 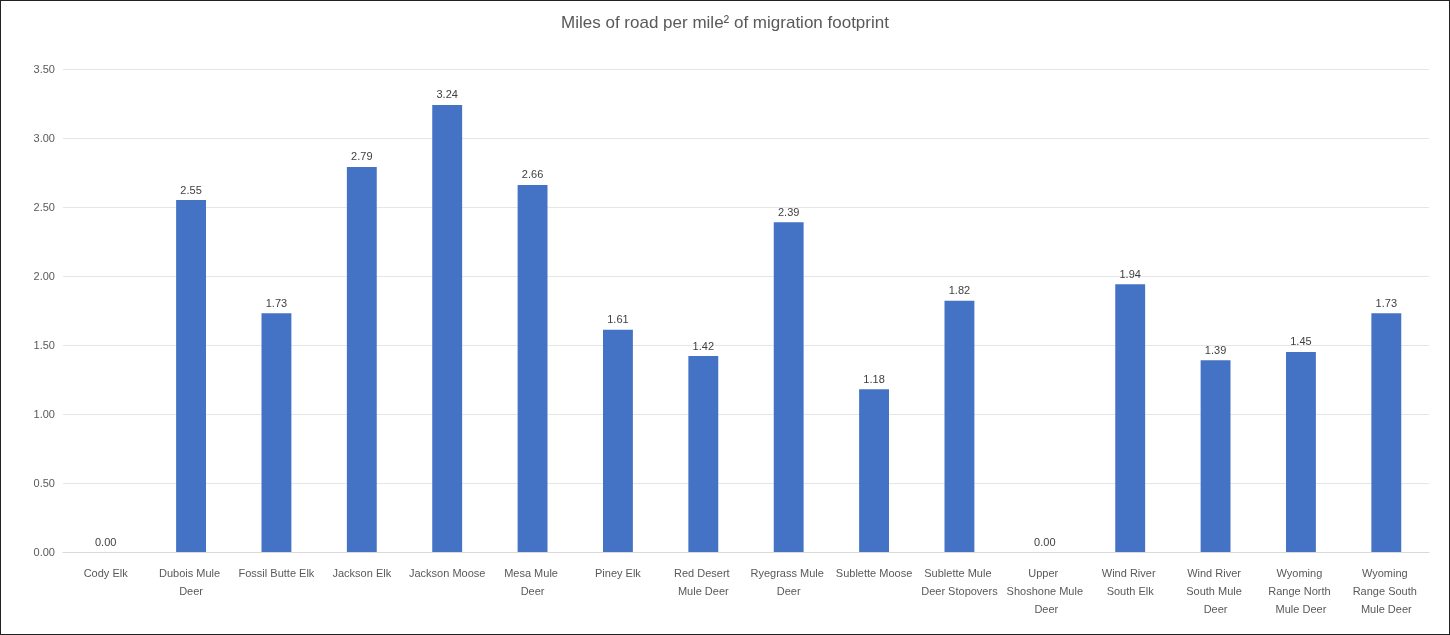 I want to click on data-label: 1.82, so click(x=959, y=290).